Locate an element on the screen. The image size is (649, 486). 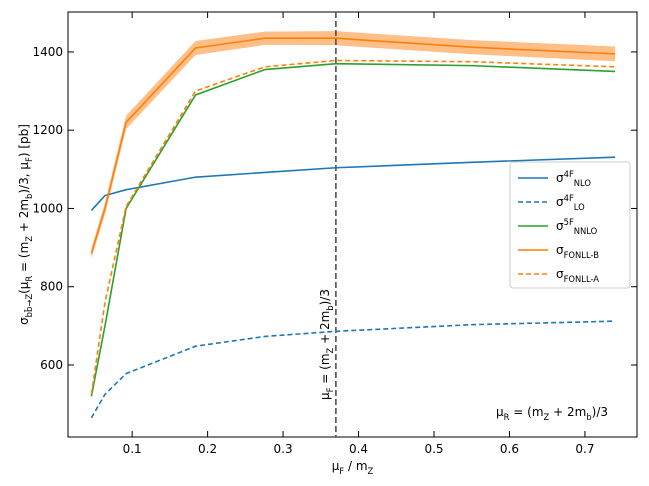
legend-label: σ5F​NNLO​ is located at coordinates (577, 226).